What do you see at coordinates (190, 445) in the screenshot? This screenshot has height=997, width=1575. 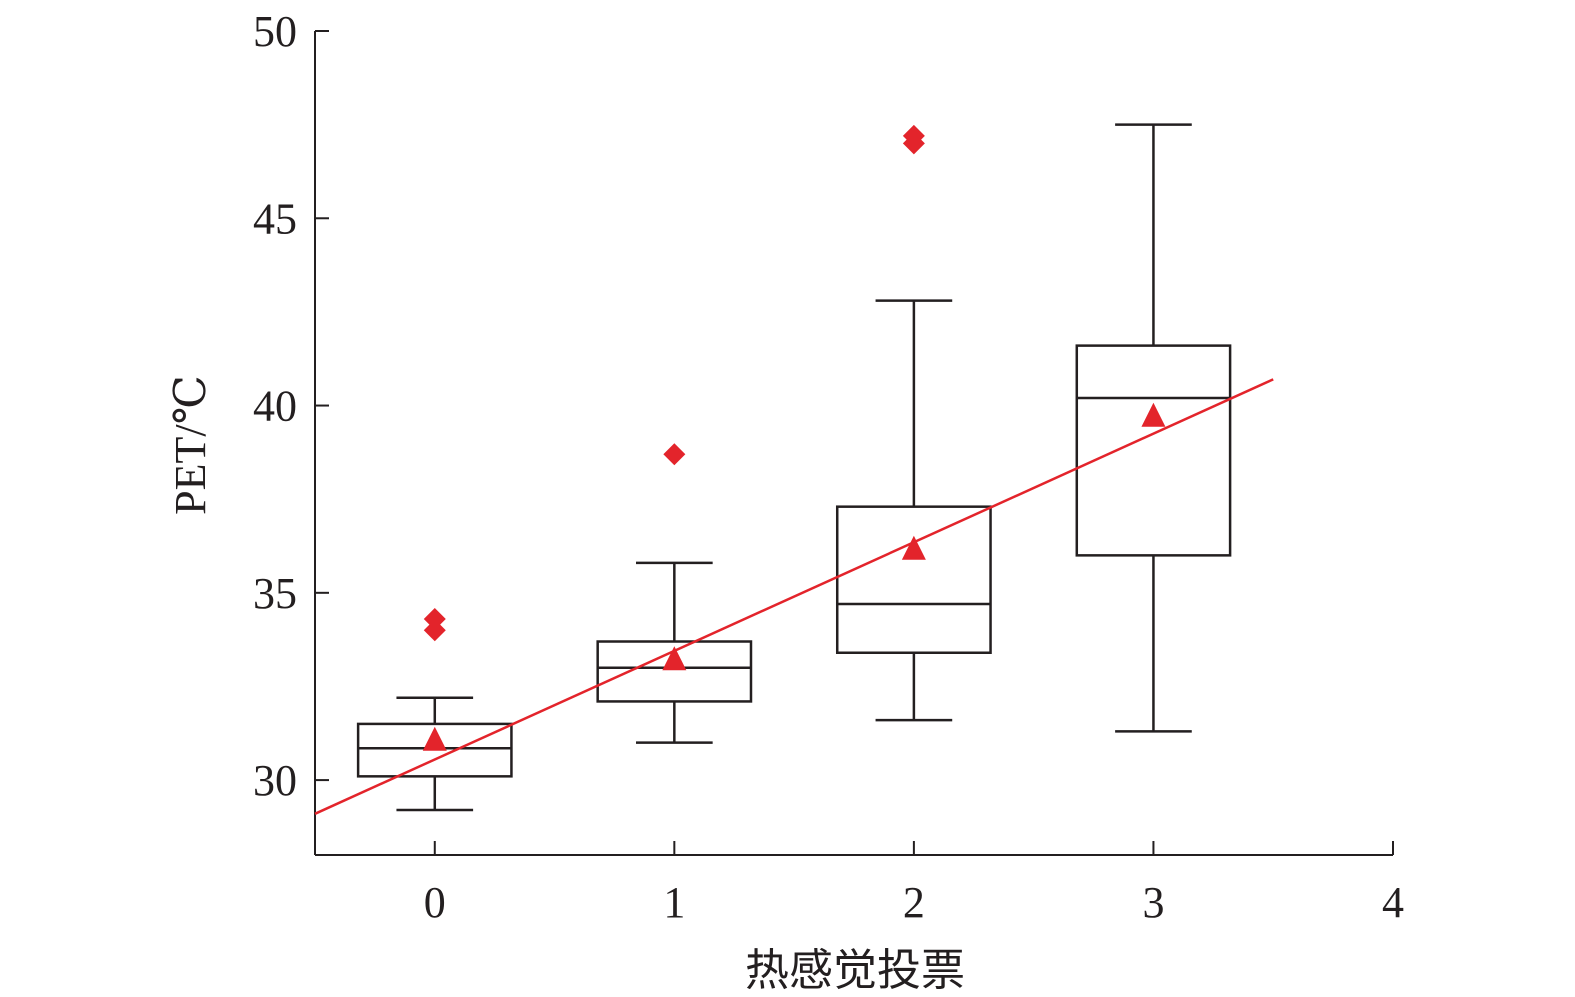 I see `y-axis-title: PET/℃` at bounding box center [190, 445].